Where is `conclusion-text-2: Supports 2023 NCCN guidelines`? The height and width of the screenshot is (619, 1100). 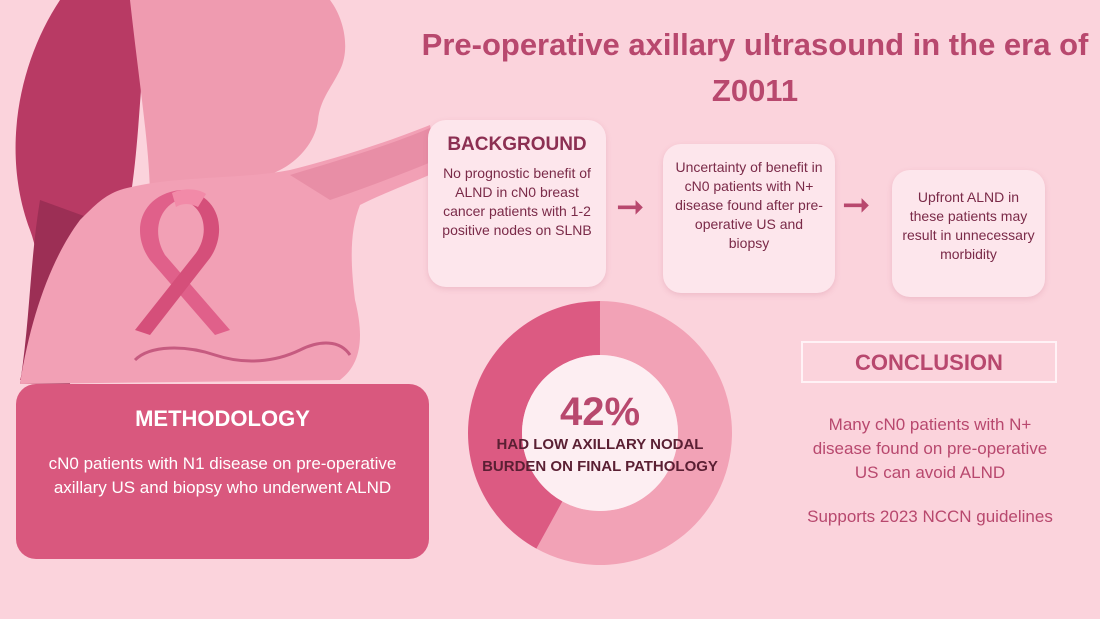
conclusion-text-2: Supports 2023 NCCN guidelines is located at coordinates (930, 516).